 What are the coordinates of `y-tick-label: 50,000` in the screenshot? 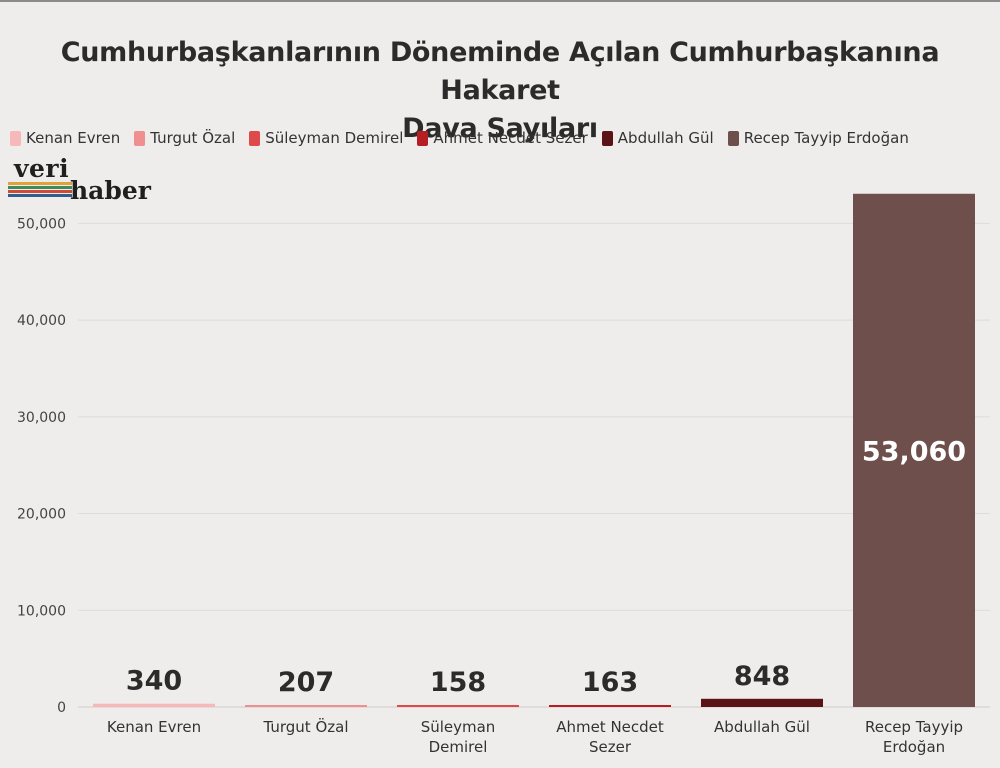 It's located at (41, 224).